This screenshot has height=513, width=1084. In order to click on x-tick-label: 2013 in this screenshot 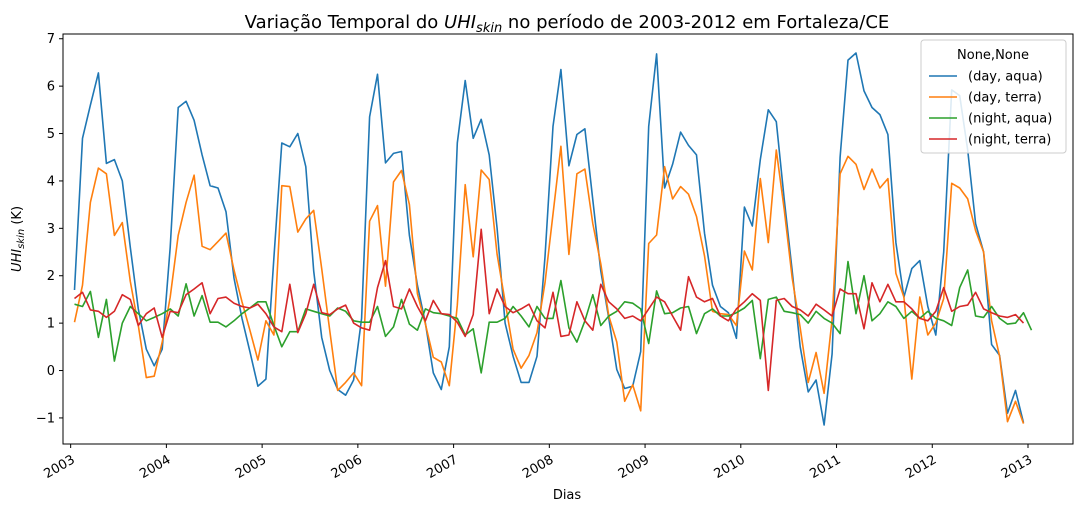, I will do `click(1017, 467)`.